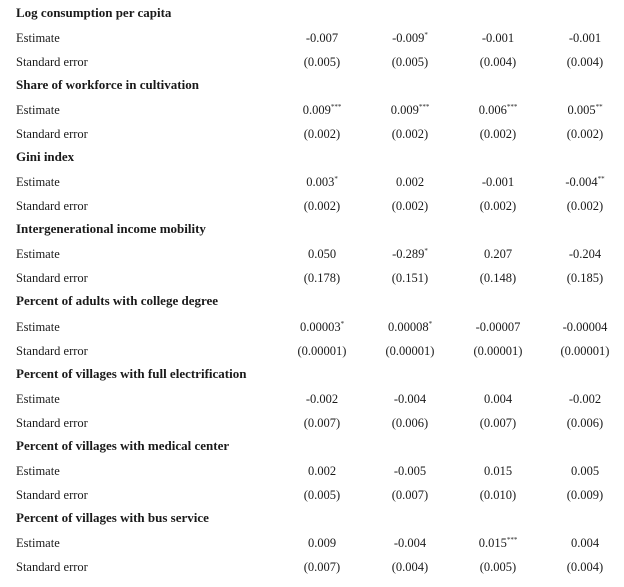 Image resolution: width=624 pixels, height=587 pixels. I want to click on estimate-cell: -0.204, so click(585, 254).